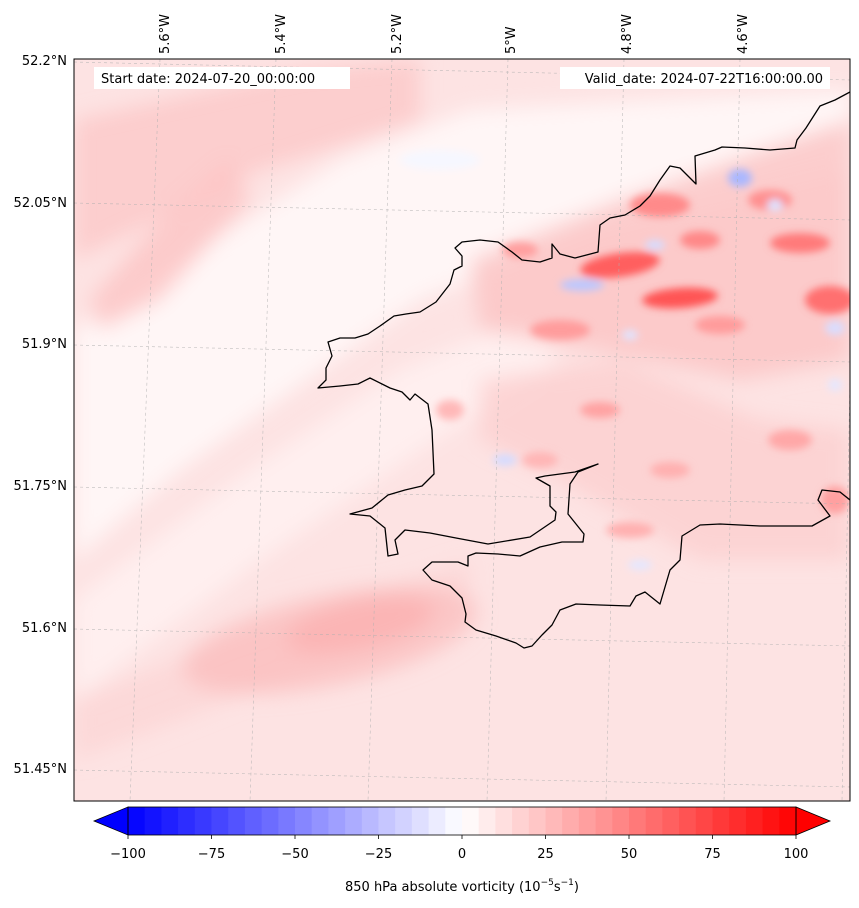 Image resolution: width=859 pixels, height=908 pixels. I want to click on lat-tick-label: 51.75°N, so click(40, 486).